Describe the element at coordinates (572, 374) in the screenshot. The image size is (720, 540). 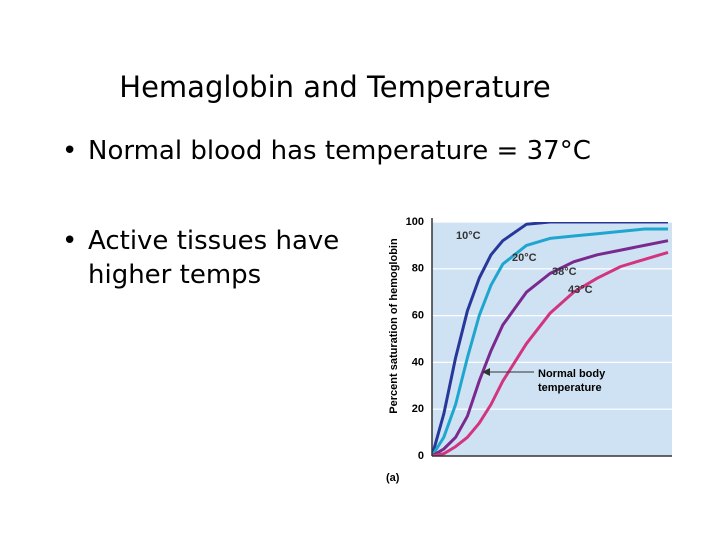
I see `annotation: Normal body` at that location.